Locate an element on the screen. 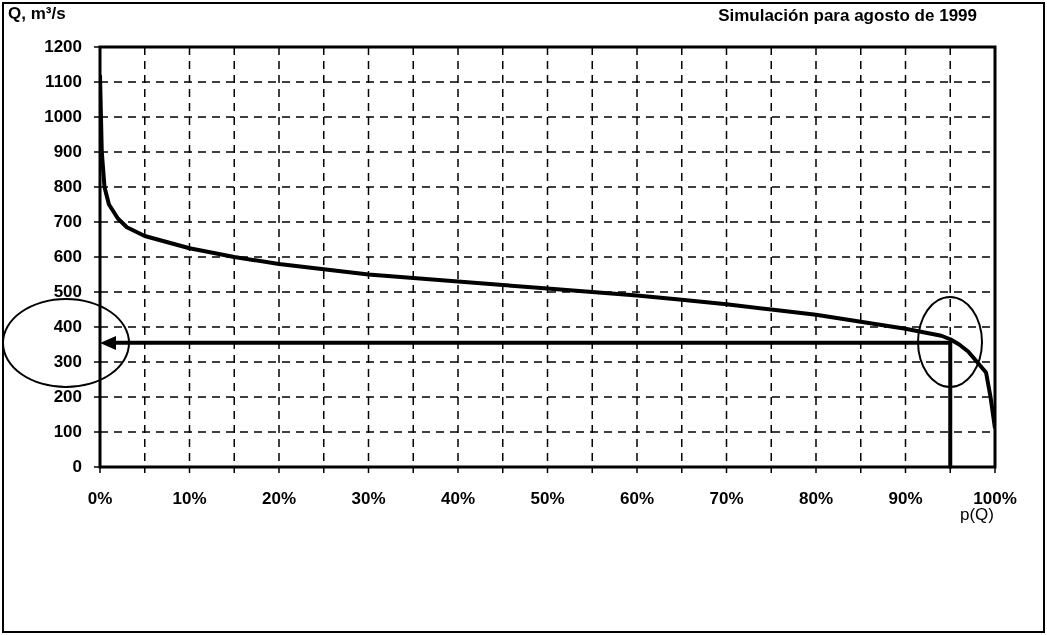 This screenshot has height=635, width=1047. x-tick-label: 30% is located at coordinates (368, 498).